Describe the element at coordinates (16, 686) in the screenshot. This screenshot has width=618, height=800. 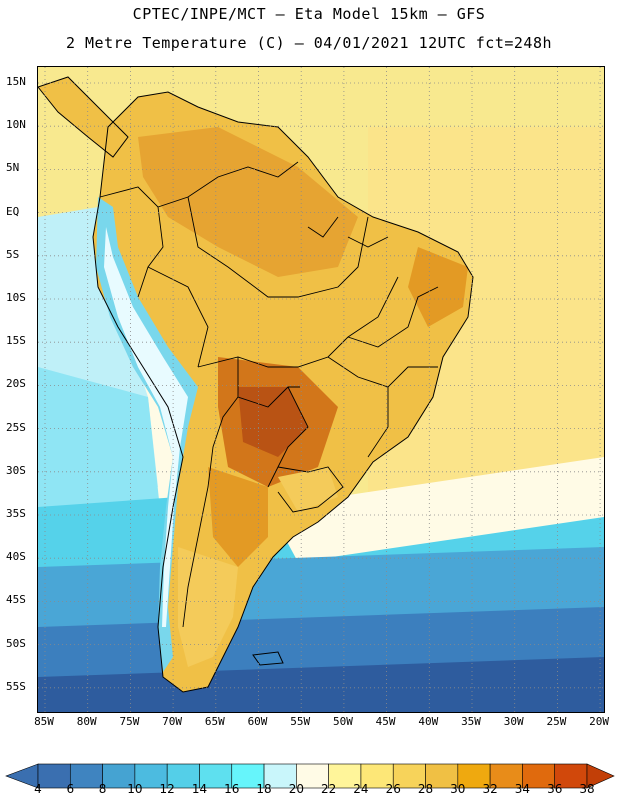
I see `latitude-label: 55S` at that location.